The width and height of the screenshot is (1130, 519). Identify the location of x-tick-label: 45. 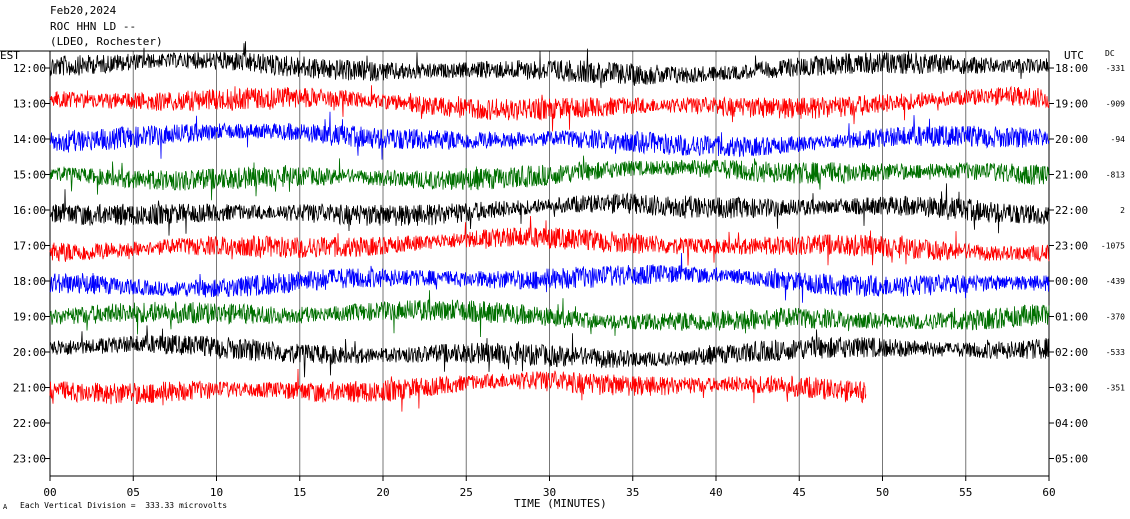
(799, 492).